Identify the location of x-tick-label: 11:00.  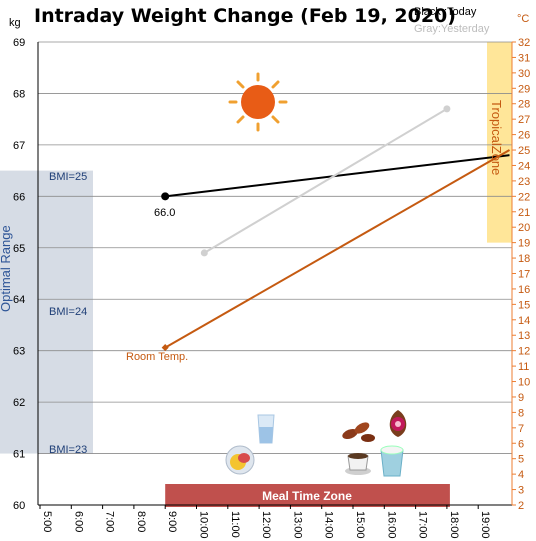
(235, 524).